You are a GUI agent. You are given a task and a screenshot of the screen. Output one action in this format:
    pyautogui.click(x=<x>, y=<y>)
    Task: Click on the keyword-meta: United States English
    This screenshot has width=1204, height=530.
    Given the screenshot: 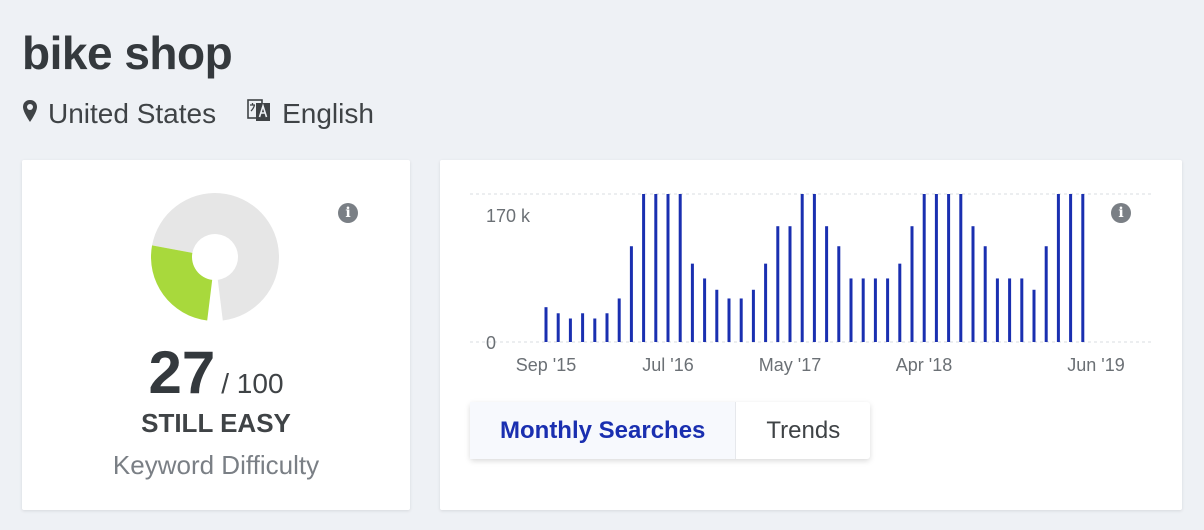 What is the action you would take?
    pyautogui.click(x=213, y=113)
    